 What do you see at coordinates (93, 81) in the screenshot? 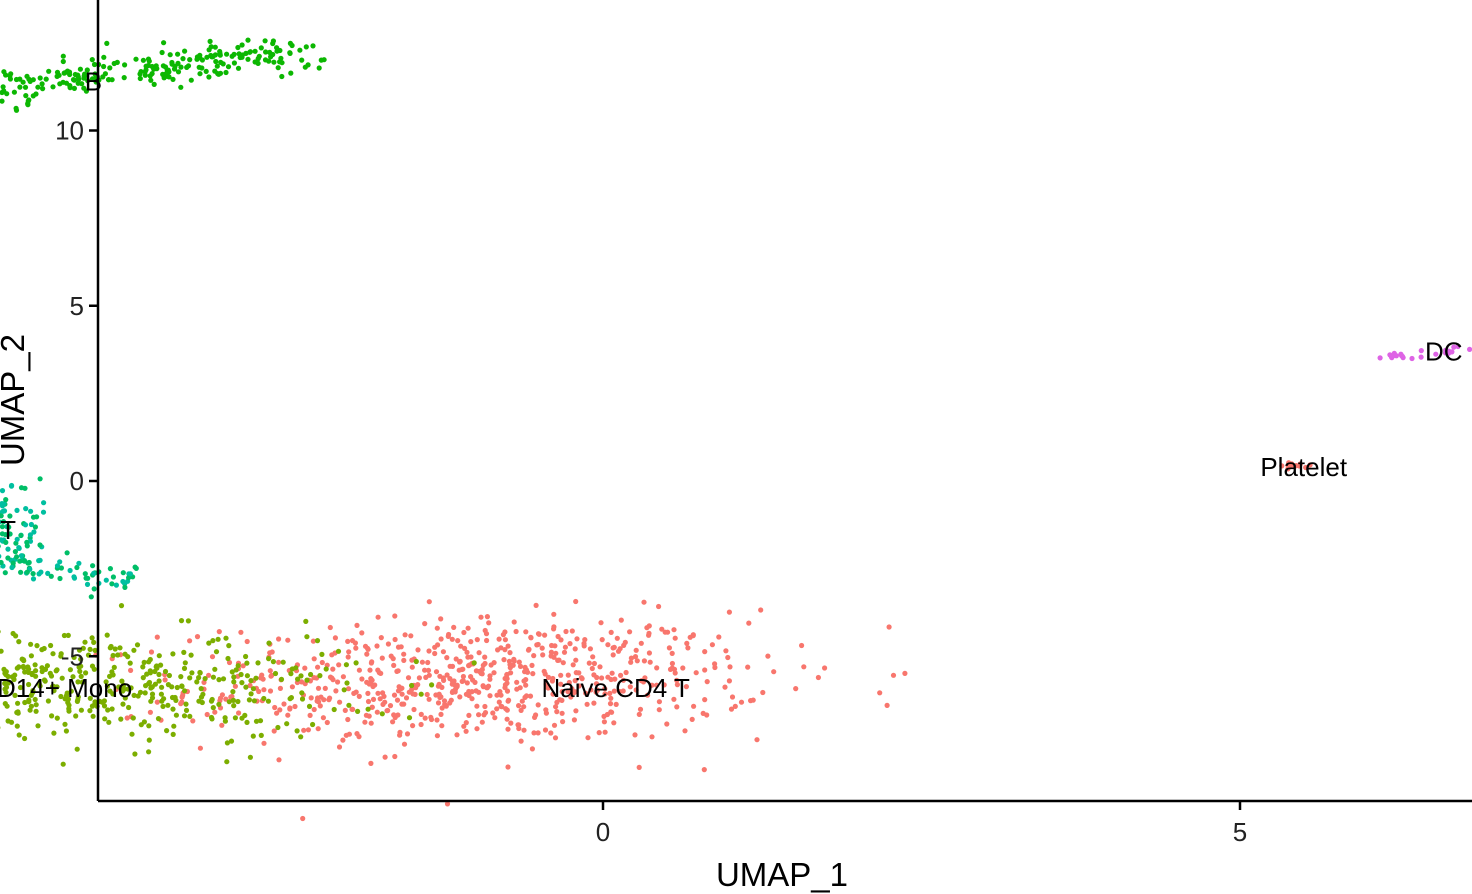
I see `cluster-label-b: B` at bounding box center [93, 81].